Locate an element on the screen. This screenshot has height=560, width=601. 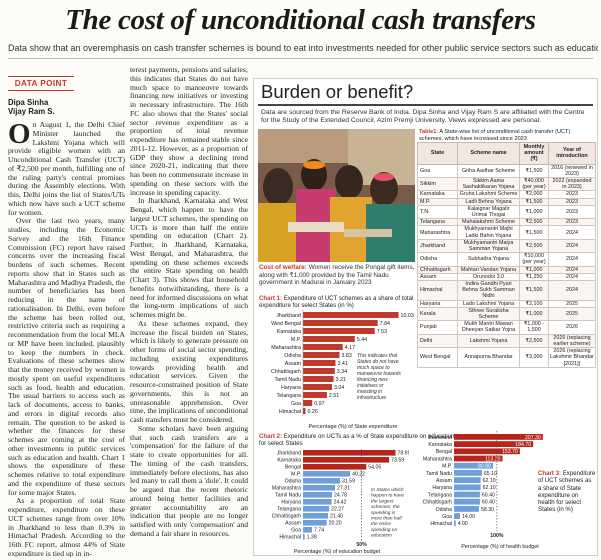
chart3-category-label: Jharkhand is located at coordinates (440, 438).